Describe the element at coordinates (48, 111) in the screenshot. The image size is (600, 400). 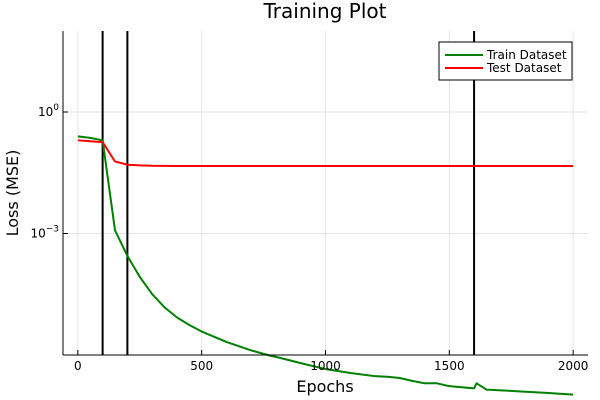
I see `y-tick-label: 10⁰` at that location.